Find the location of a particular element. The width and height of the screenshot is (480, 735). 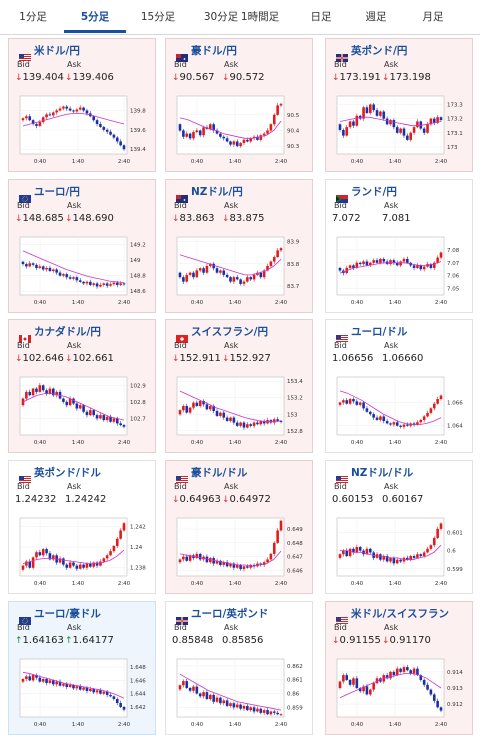

x-tick-label: 1:40 is located at coordinates (235, 162).